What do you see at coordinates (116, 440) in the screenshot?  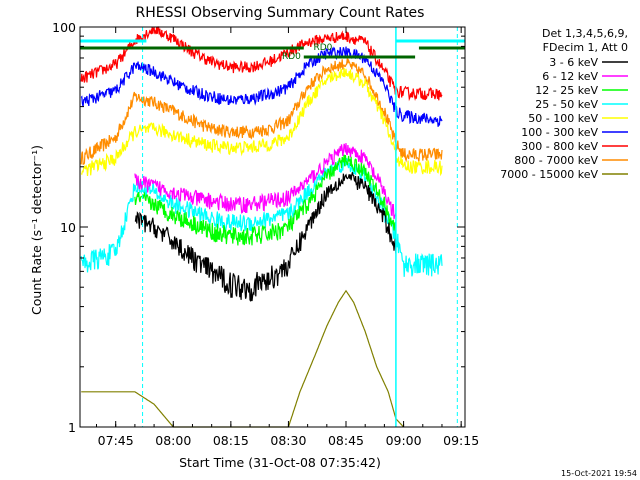 I see `x-tick-label: 07:45` at bounding box center [116, 440].